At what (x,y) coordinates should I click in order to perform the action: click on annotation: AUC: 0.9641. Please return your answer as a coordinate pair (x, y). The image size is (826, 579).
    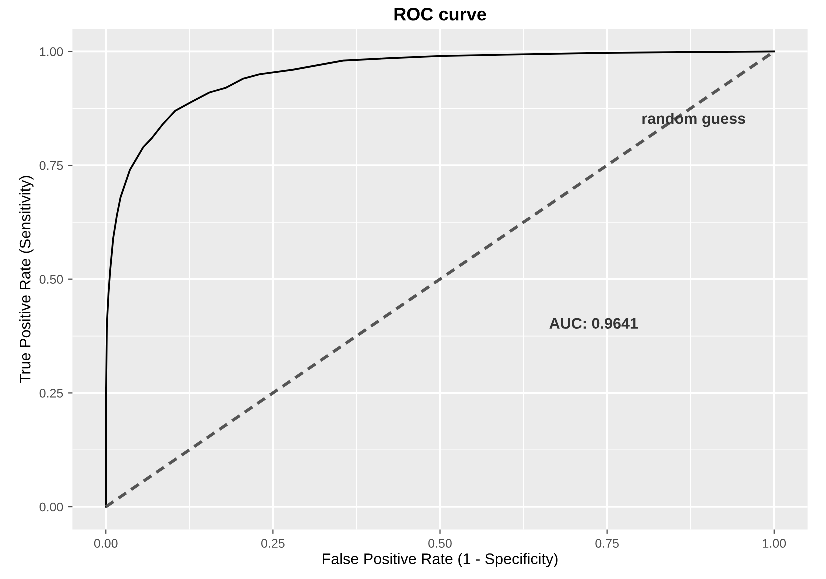
    Looking at the image, I should click on (594, 324).